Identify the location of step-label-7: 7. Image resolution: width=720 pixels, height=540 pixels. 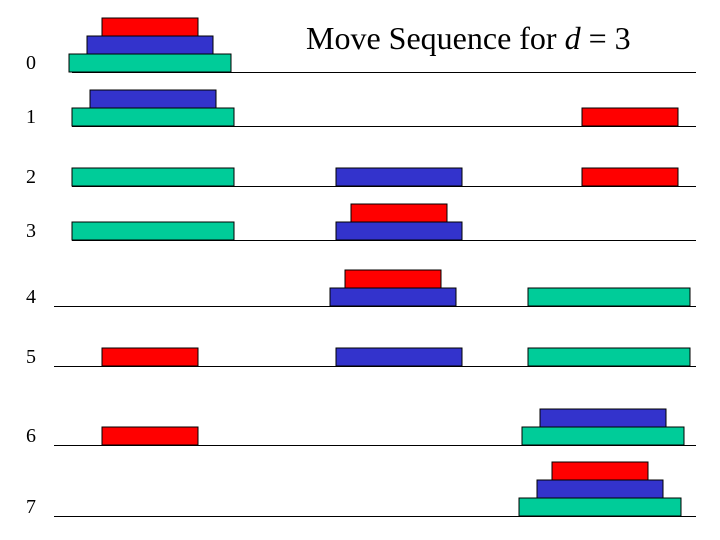
(31, 507).